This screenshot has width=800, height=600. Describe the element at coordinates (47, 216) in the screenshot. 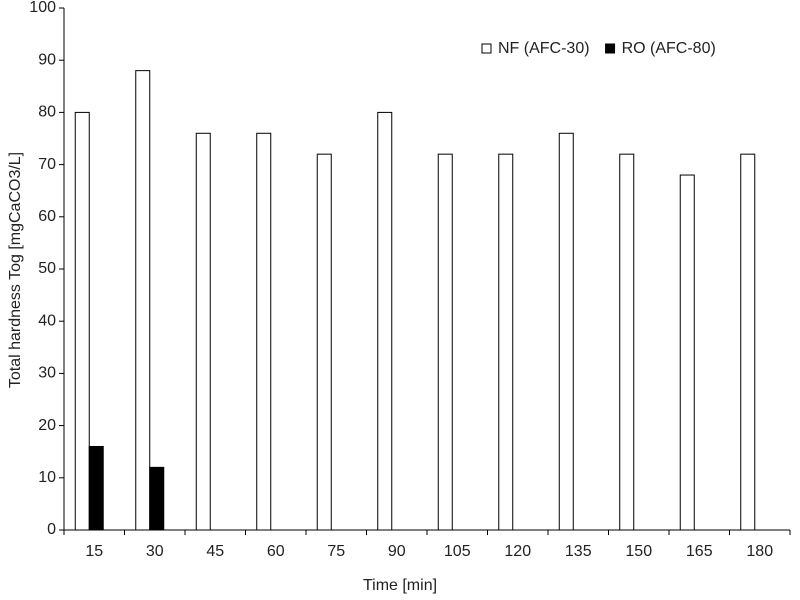

I see `y-tick-label: 60` at that location.